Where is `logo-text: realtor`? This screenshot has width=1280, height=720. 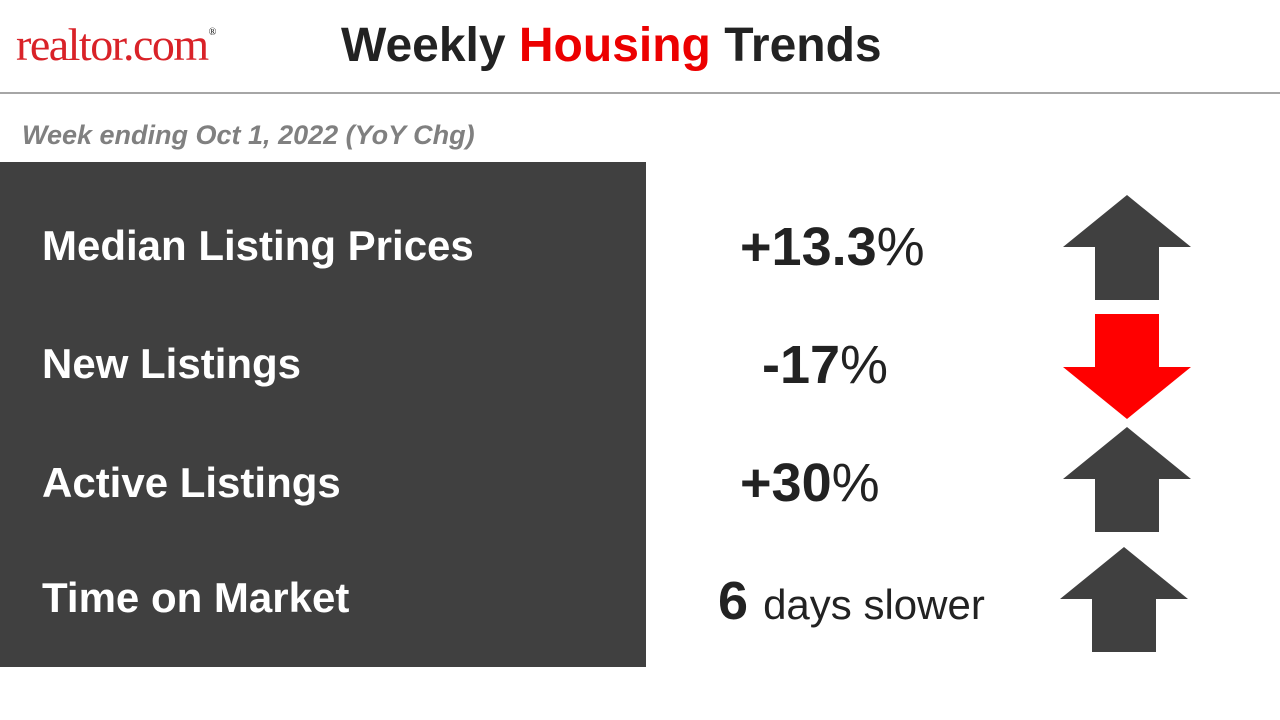
logo-text: realtor is located at coordinates (70, 44).